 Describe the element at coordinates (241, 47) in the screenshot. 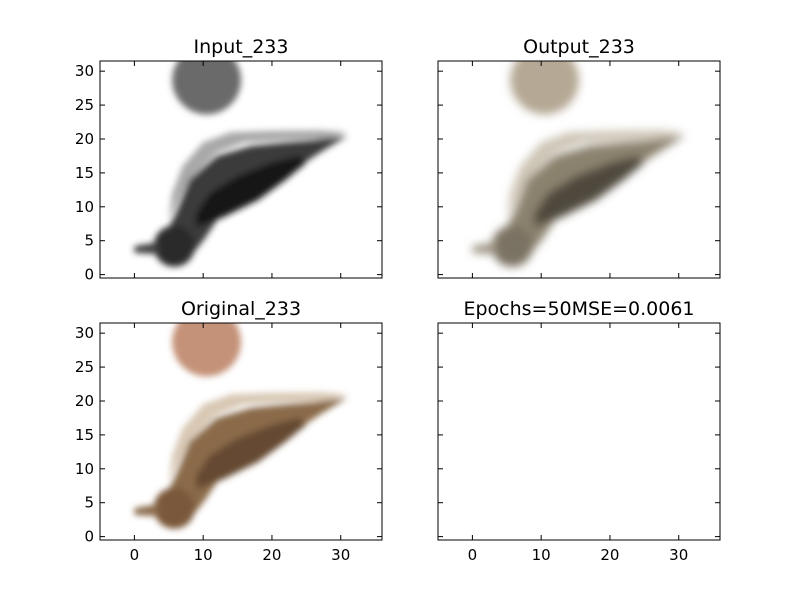

I see `subplot-title: Input_233` at that location.